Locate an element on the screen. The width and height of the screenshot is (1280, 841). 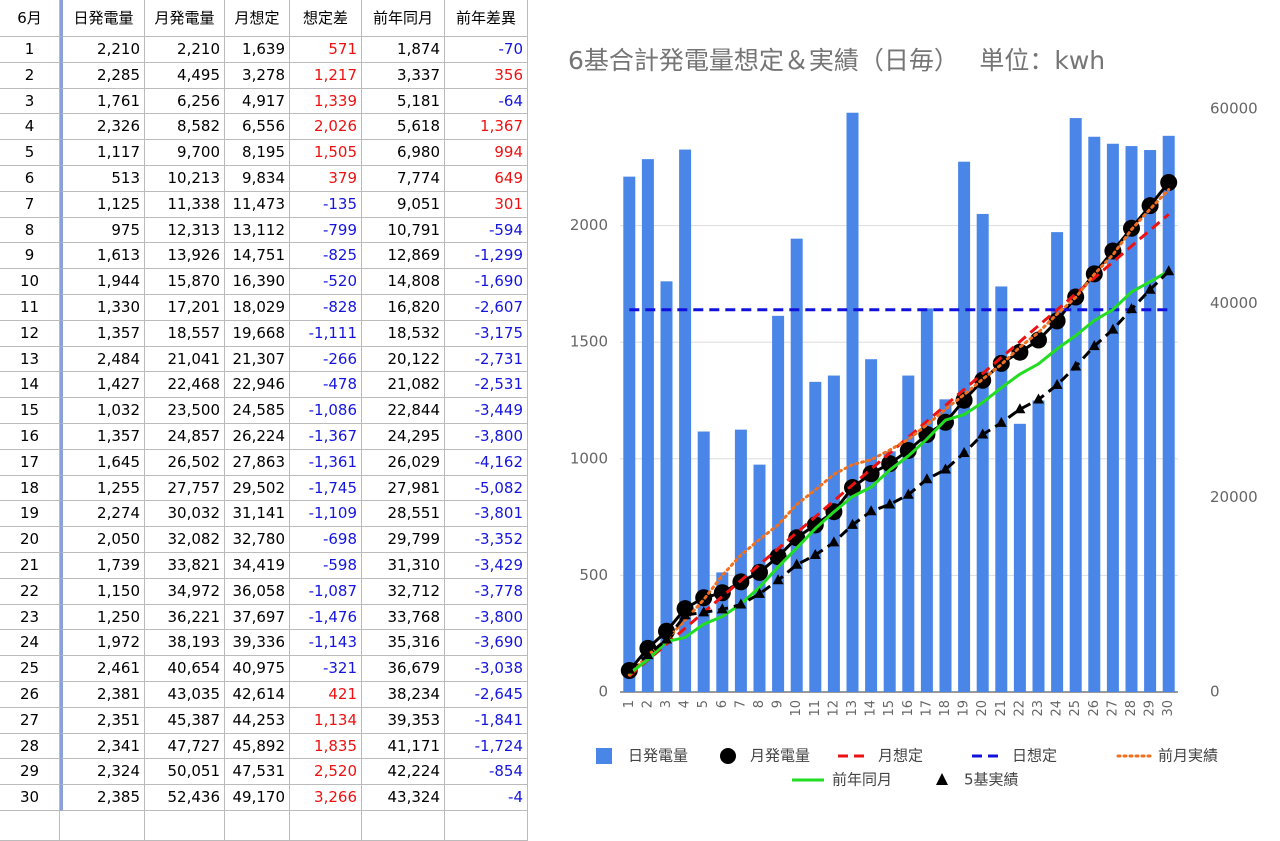
table-cell: 649 is located at coordinates (486, 179).